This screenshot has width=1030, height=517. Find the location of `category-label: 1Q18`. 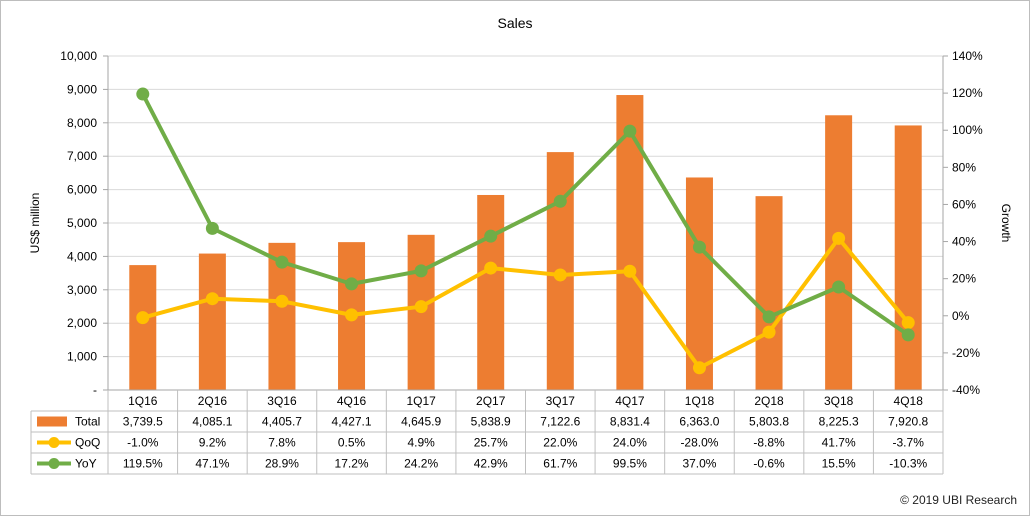

category-label: 1Q18 is located at coordinates (700, 401).